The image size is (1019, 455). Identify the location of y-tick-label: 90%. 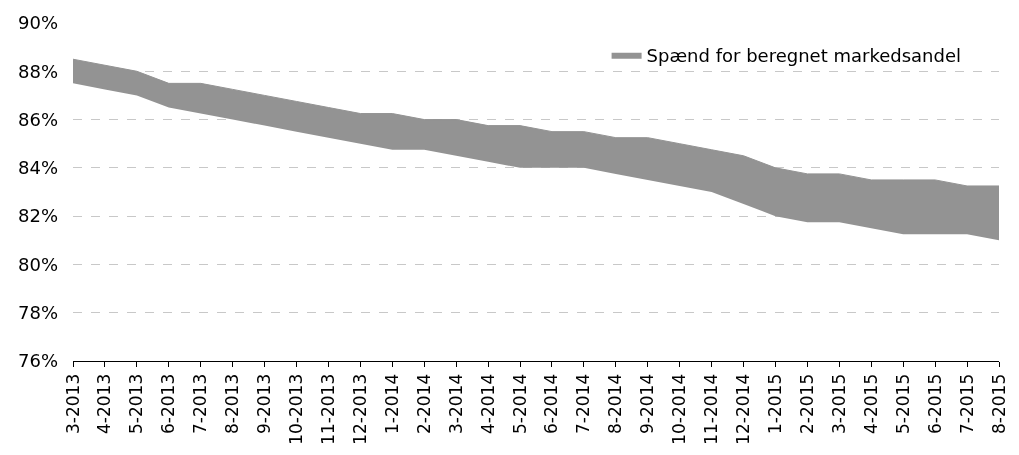
(37, 23).